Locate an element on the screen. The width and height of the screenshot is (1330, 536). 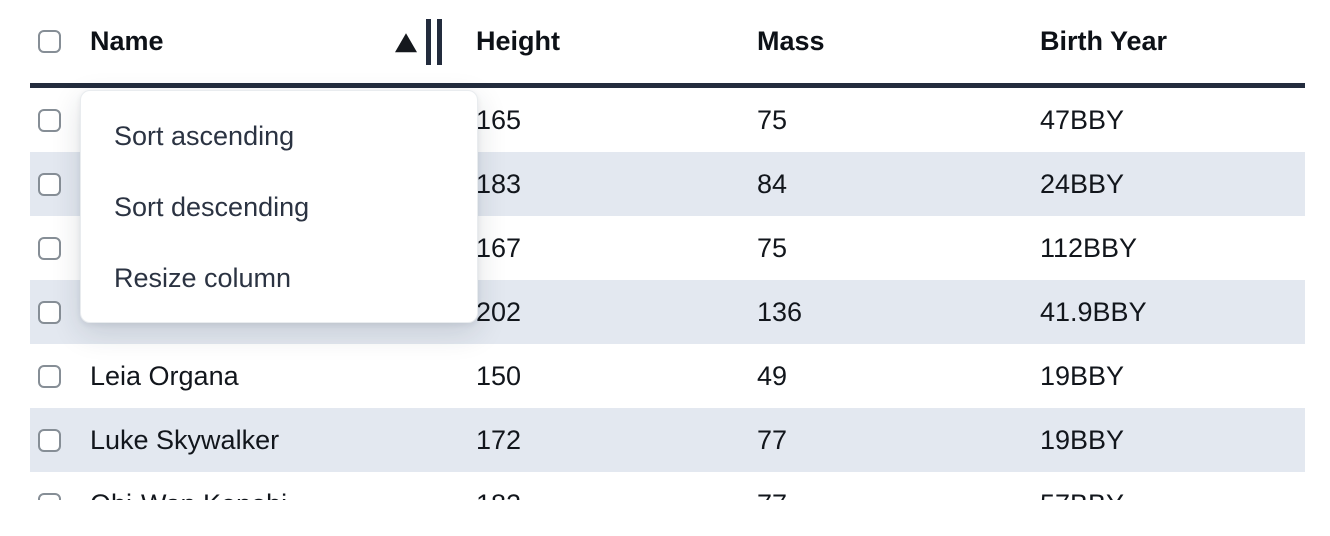
cell-height: 167 is located at coordinates (499, 247).